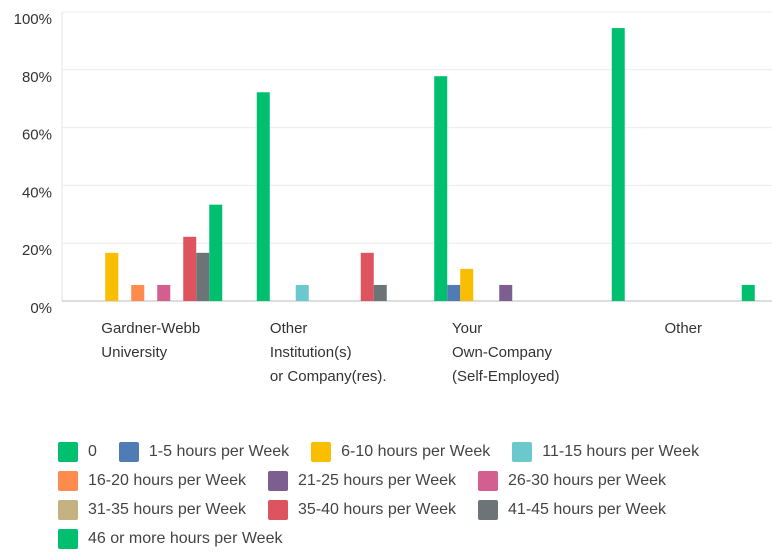 Image resolution: width=772 pixels, height=552 pixels. What do you see at coordinates (185, 538) in the screenshot?
I see `legend-label: 46 or more hours per Week` at bounding box center [185, 538].